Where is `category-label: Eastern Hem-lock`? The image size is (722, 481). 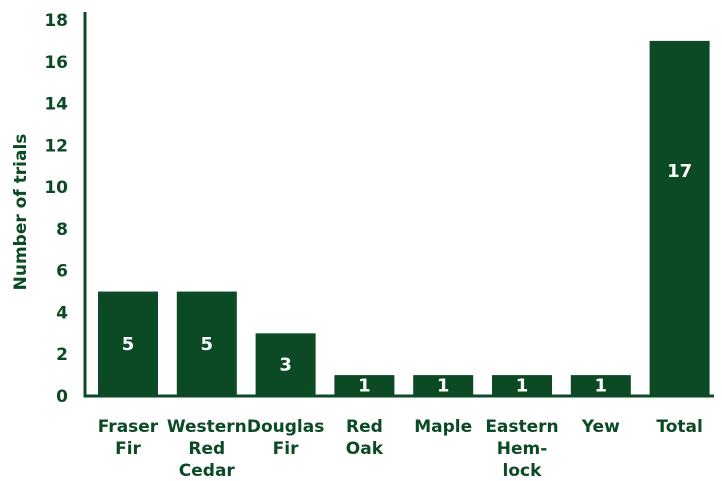
category-label: Eastern Hem-lock is located at coordinates (521, 449).